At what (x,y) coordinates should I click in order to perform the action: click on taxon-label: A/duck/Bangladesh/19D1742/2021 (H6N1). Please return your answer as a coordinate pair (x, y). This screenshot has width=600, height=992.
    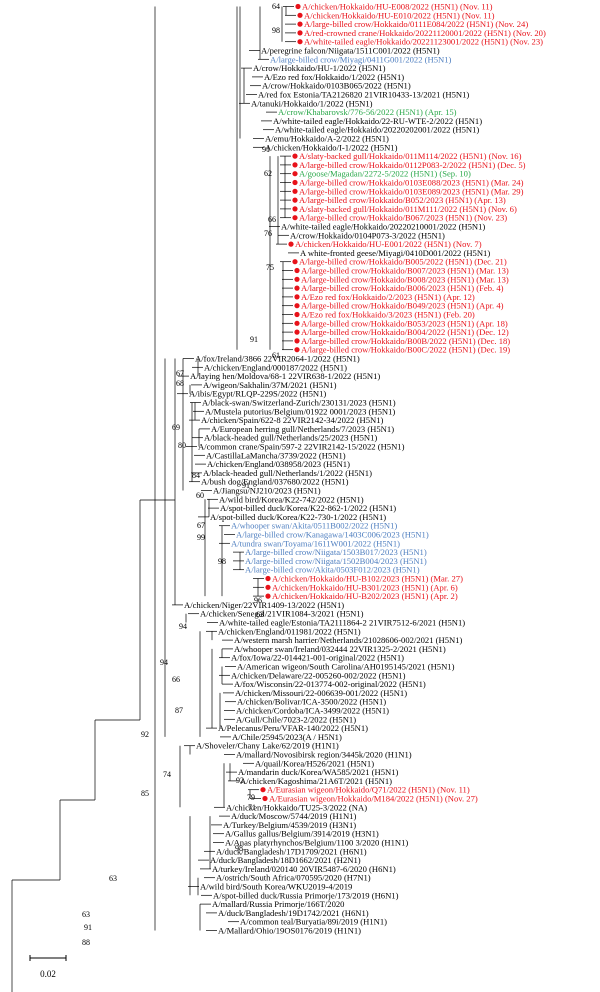
    Looking at the image, I should click on (293, 913).